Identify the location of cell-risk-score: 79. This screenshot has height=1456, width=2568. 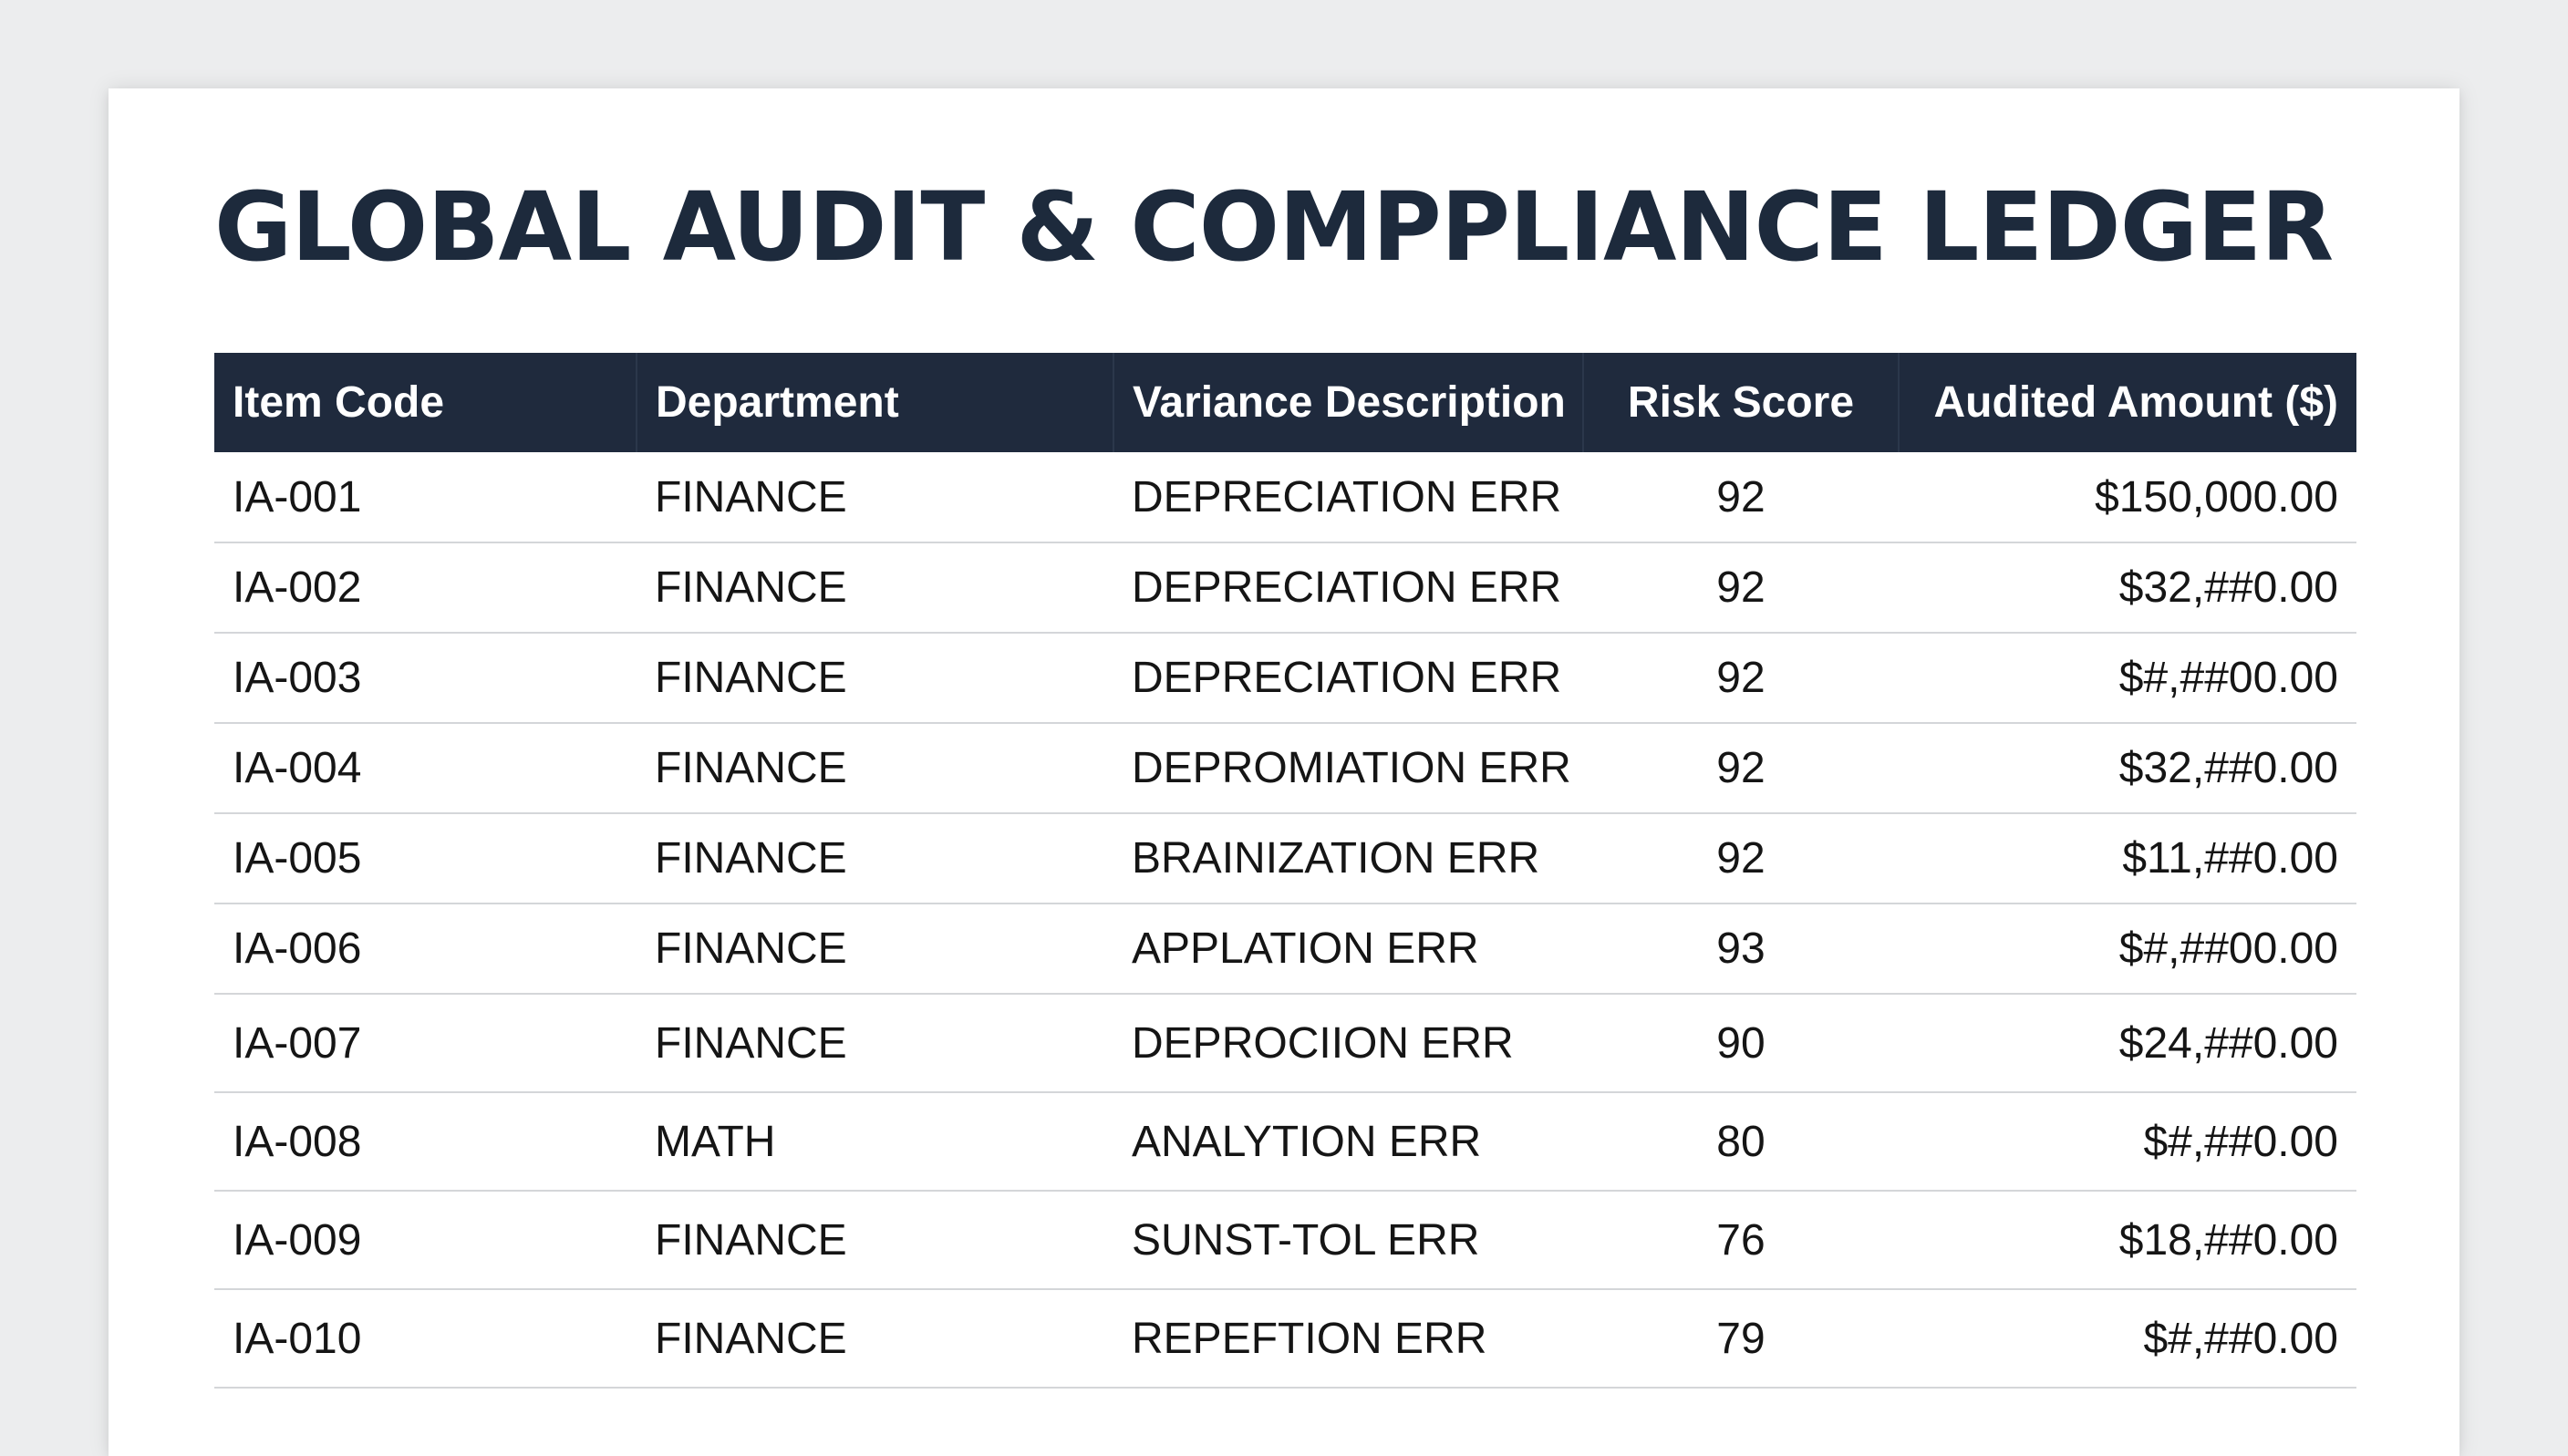
(1741, 1339).